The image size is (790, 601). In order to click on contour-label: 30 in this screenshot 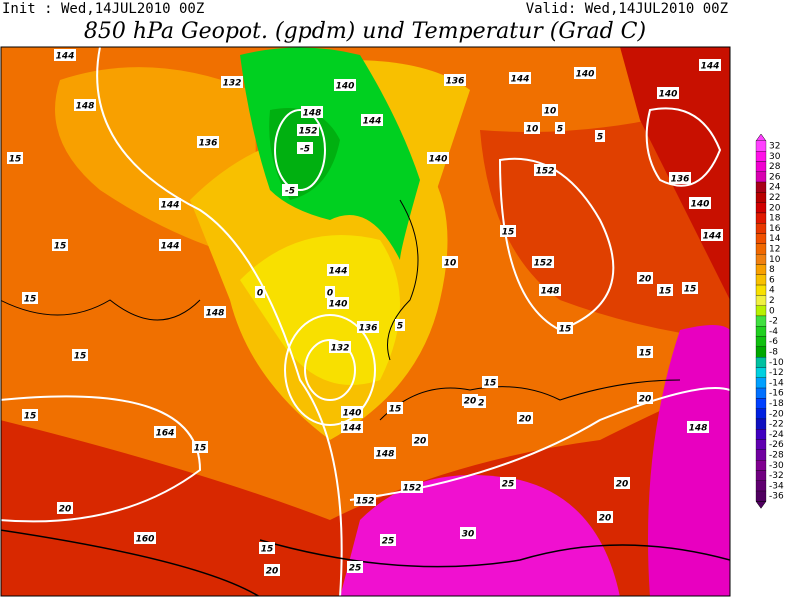, I will do `click(468, 535)`.